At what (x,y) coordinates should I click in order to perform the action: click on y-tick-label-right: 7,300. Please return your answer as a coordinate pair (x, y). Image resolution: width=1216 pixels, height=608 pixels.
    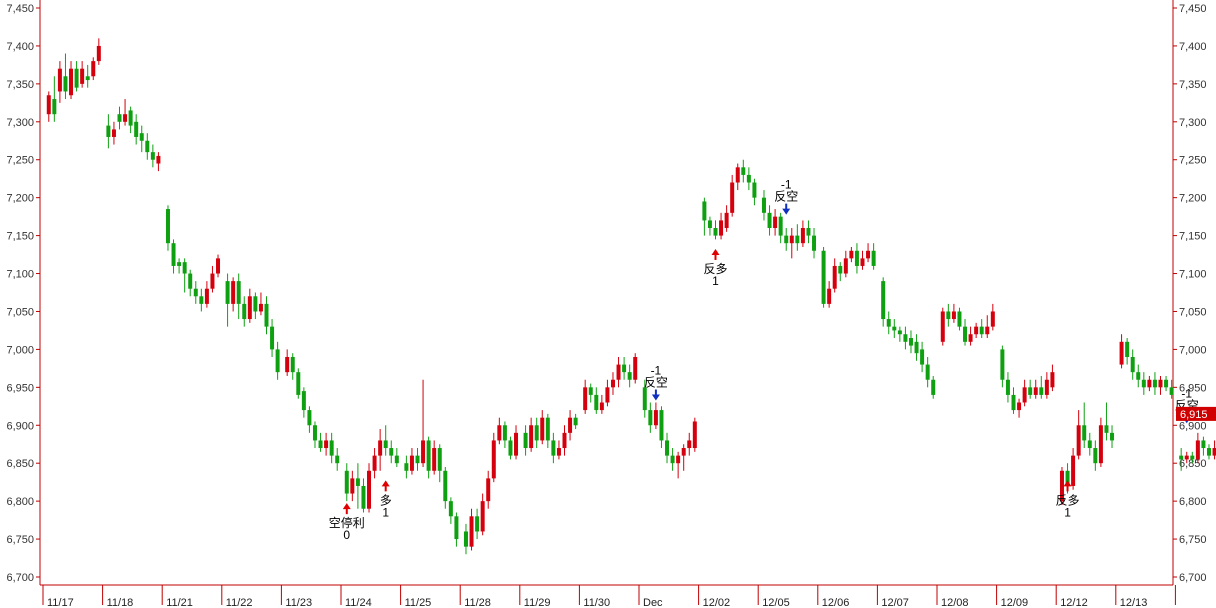
    Looking at the image, I should click on (1193, 123).